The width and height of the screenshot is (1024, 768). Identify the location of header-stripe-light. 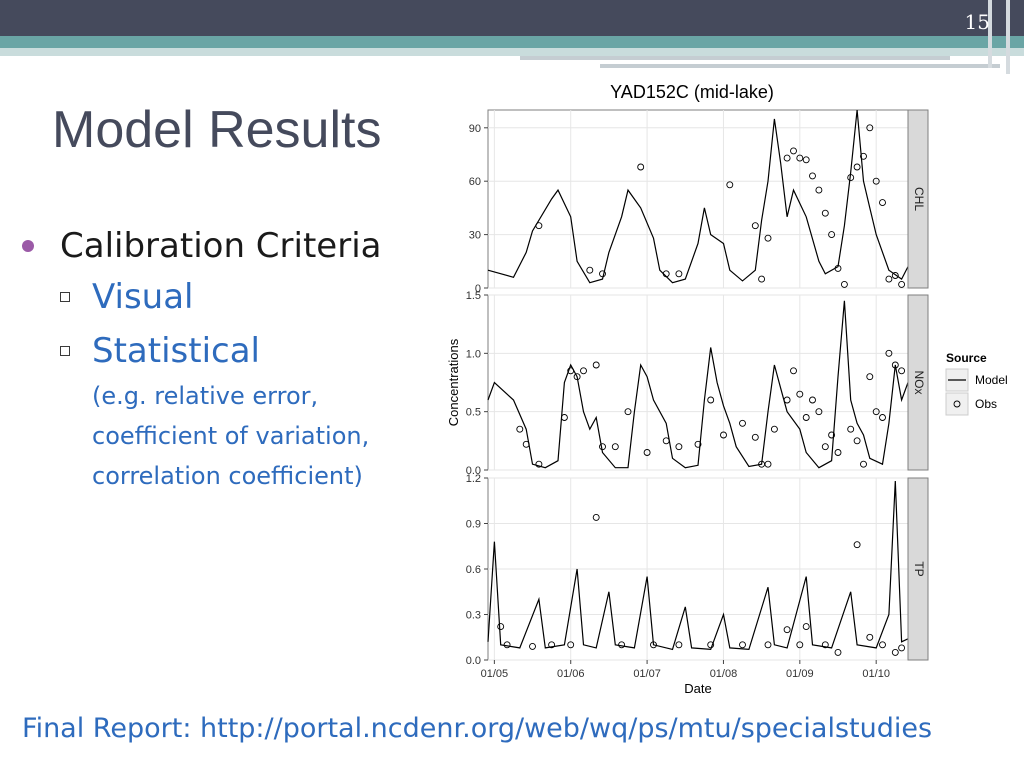
(512, 52).